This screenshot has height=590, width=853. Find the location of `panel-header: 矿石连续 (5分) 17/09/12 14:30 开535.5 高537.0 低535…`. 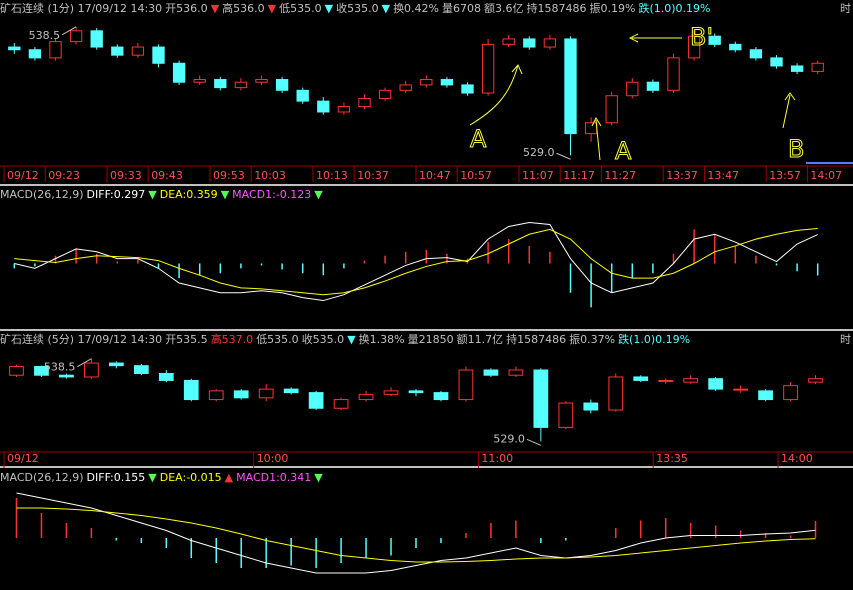

panel-header: 矿石连续 (5分) 17/09/12 14:30 开535.5 高537.0 低535… is located at coordinates (345, 339).